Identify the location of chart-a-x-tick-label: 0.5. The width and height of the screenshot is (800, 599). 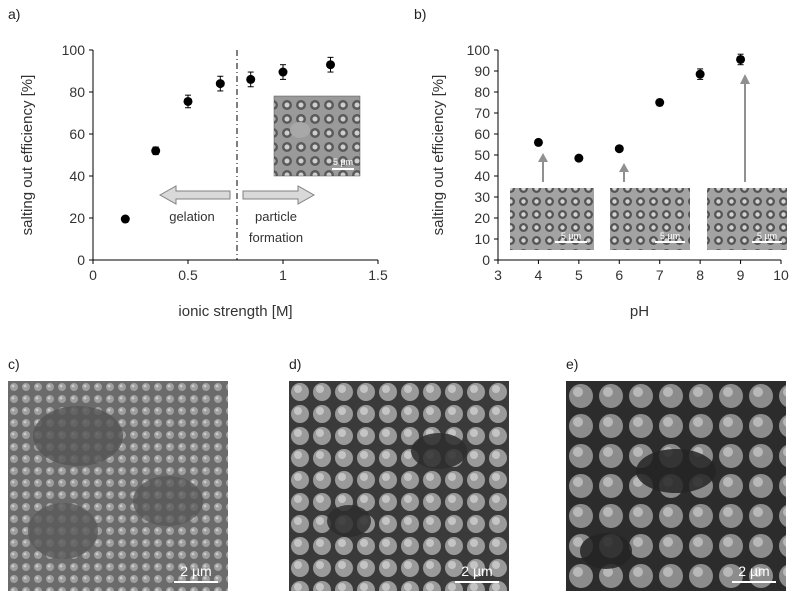
(188, 275).